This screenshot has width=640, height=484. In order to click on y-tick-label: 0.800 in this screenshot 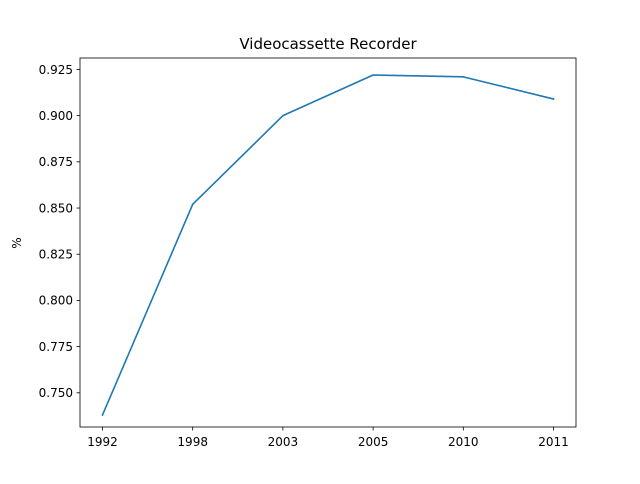, I will do `click(56, 301)`.